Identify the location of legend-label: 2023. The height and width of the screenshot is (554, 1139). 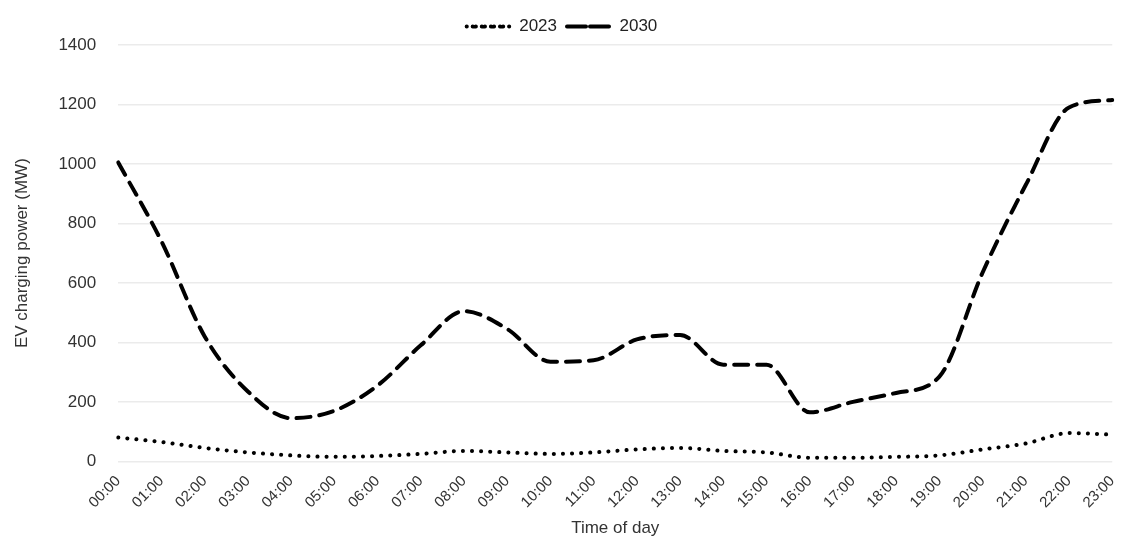
(538, 26).